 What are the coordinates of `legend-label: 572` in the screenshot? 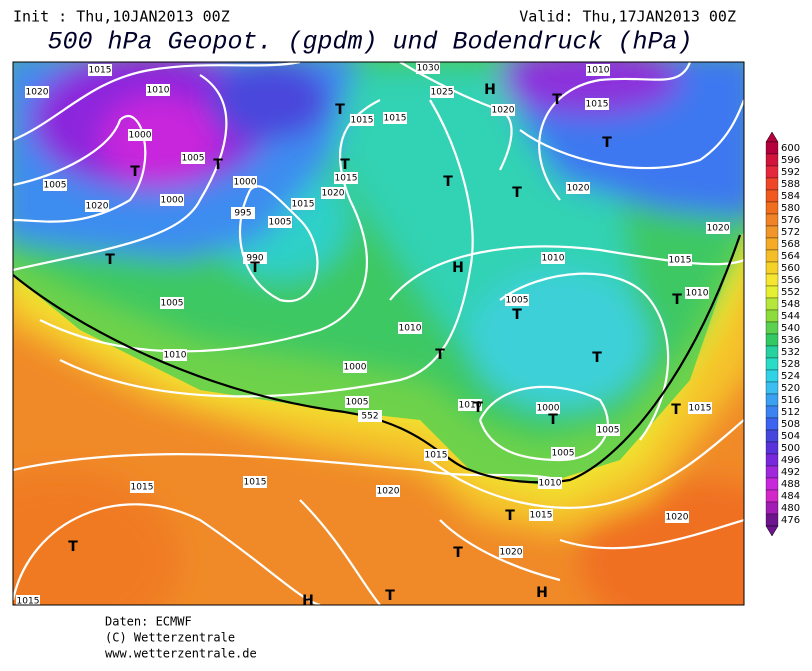 It's located at (790, 232).